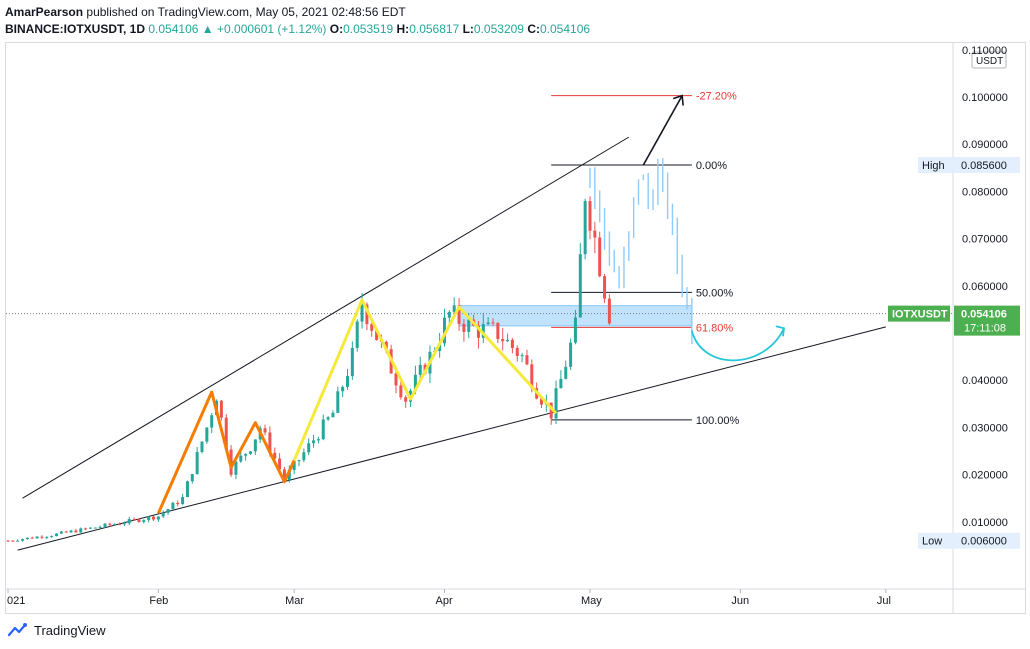 This screenshot has width=1030, height=649. What do you see at coordinates (932, 542) in the screenshot?
I see `low-marker-label: Low` at bounding box center [932, 542].